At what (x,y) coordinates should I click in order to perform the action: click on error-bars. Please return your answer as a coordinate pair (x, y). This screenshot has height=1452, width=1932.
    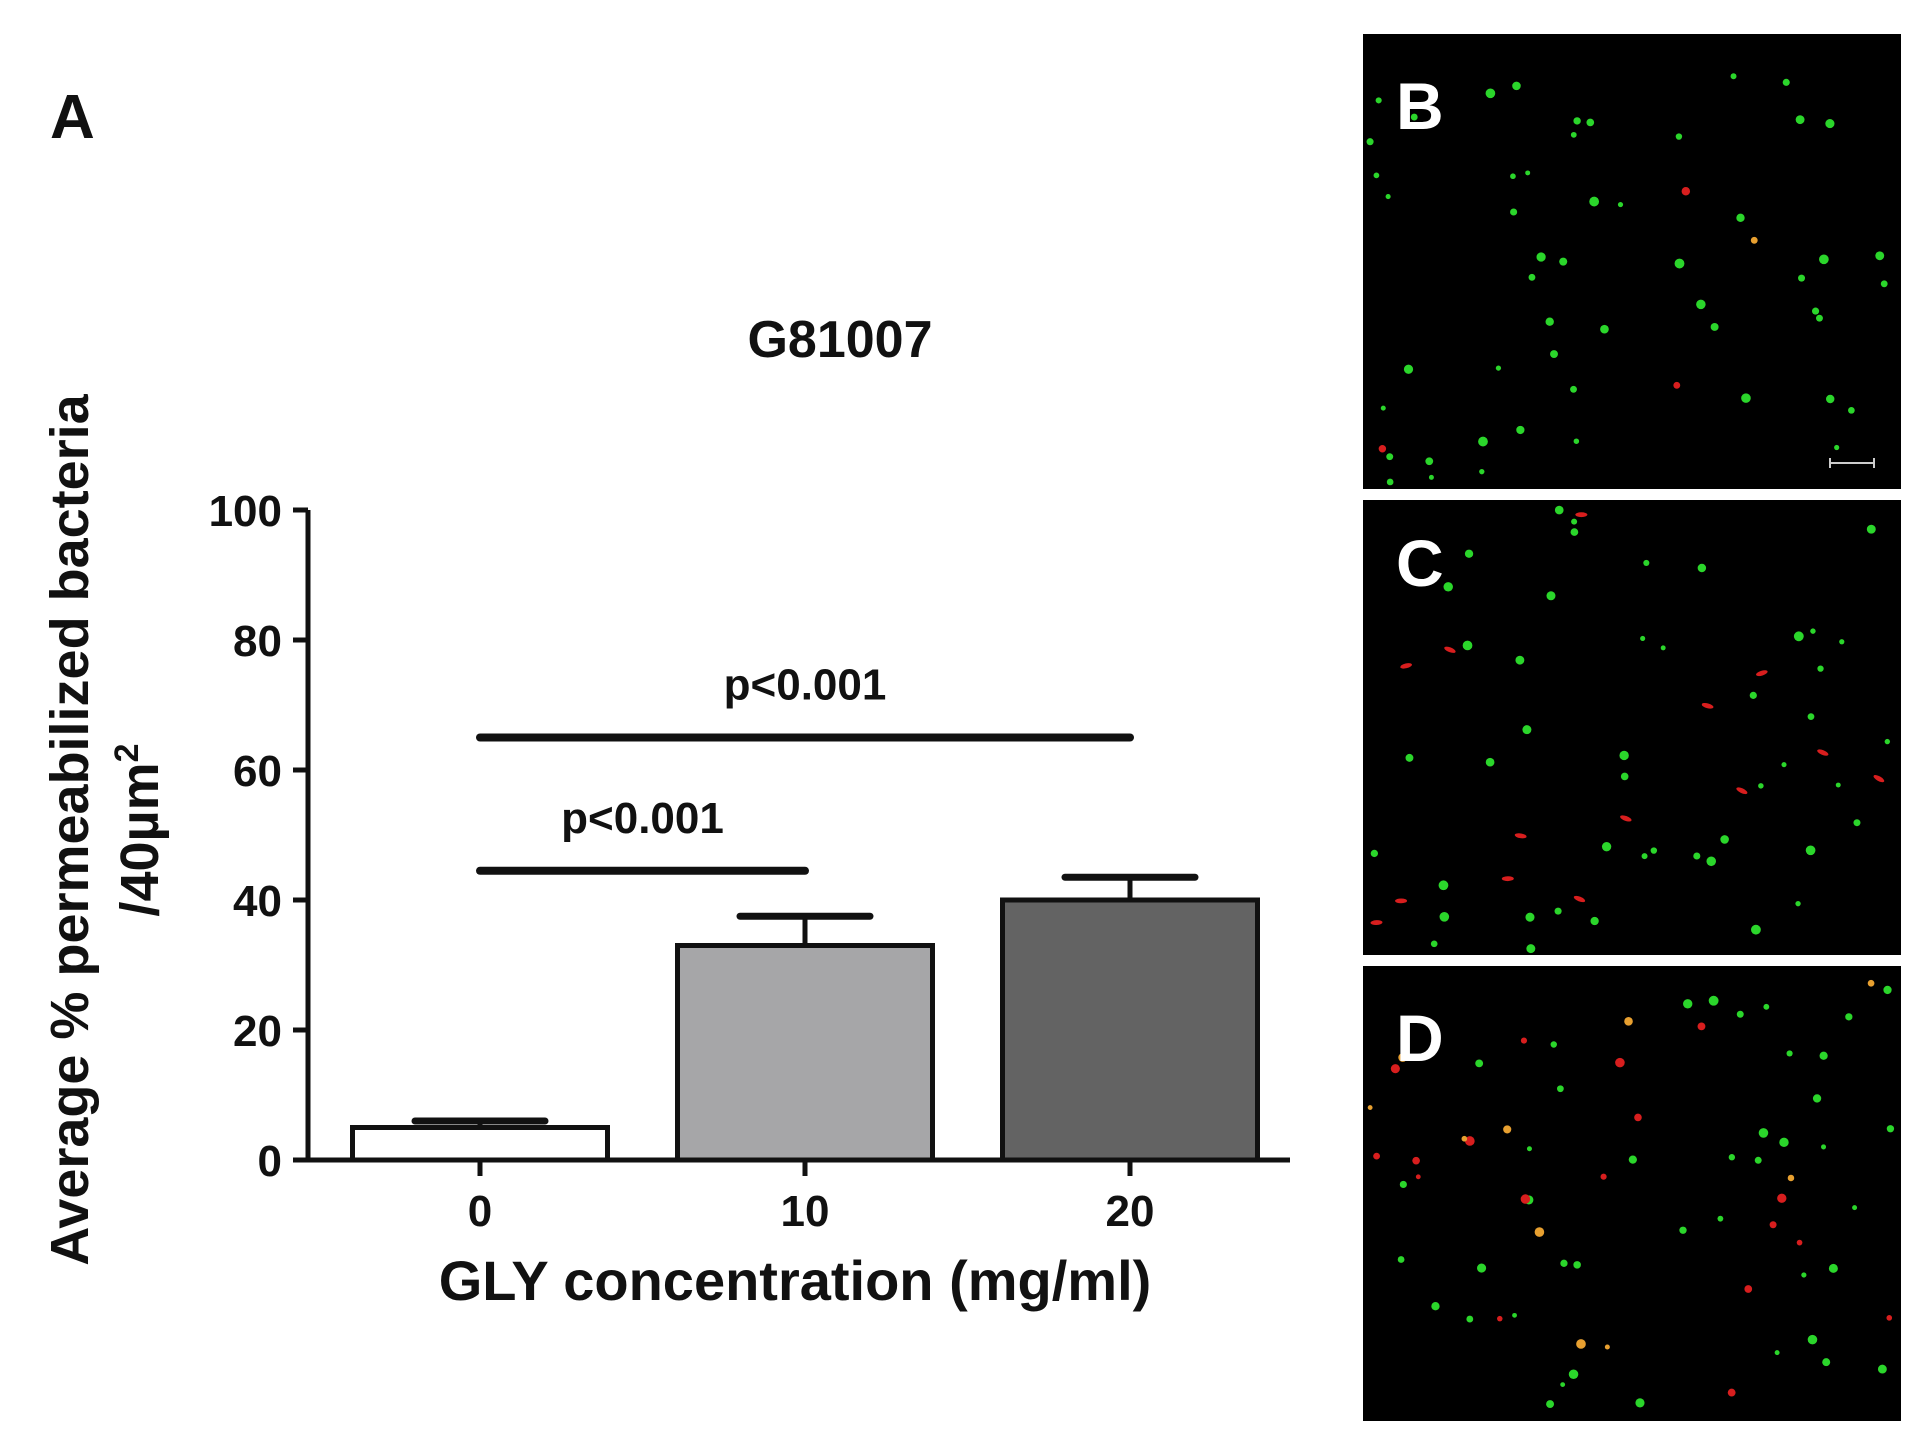
    Looking at the image, I should click on (805, 1000).